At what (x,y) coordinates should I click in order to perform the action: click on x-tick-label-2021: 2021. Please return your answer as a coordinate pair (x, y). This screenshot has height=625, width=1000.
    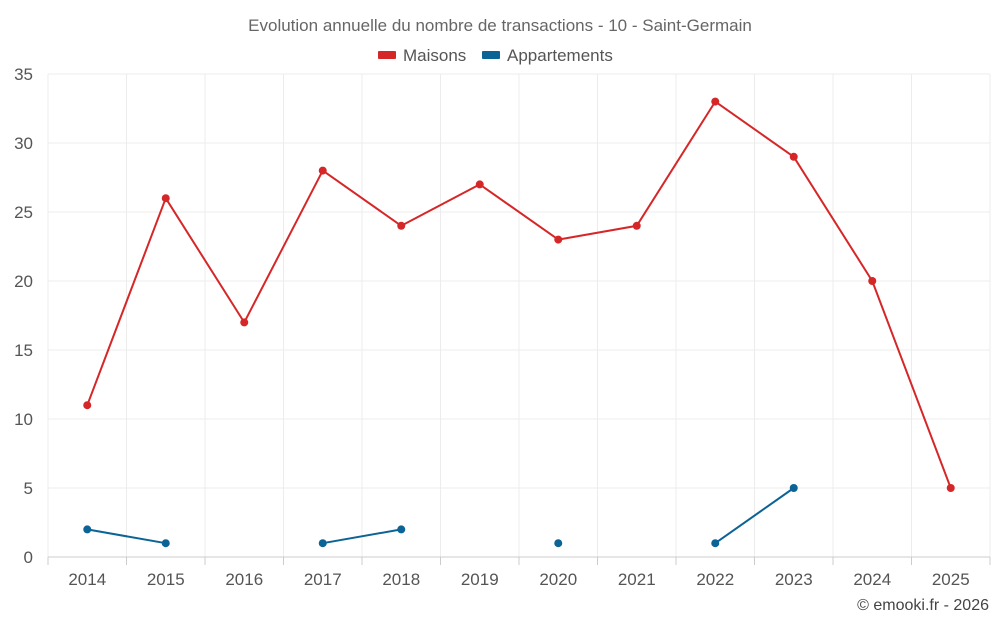
    Looking at the image, I should click on (637, 579).